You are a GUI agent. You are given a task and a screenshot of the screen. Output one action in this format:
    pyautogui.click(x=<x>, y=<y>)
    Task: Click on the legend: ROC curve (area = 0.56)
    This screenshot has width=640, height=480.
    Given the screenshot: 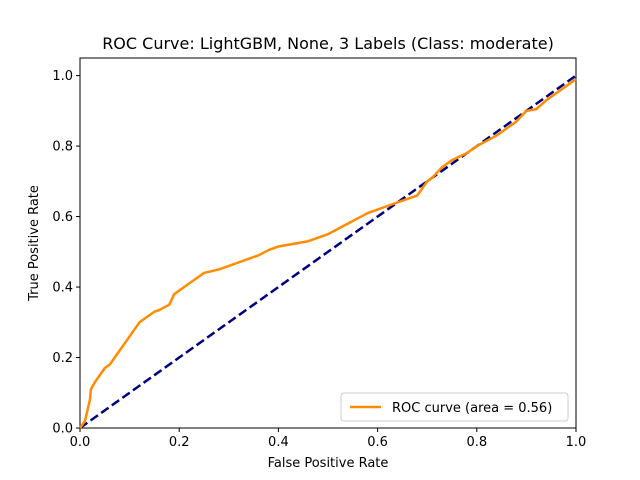 What is the action you would take?
    pyautogui.click(x=454, y=407)
    